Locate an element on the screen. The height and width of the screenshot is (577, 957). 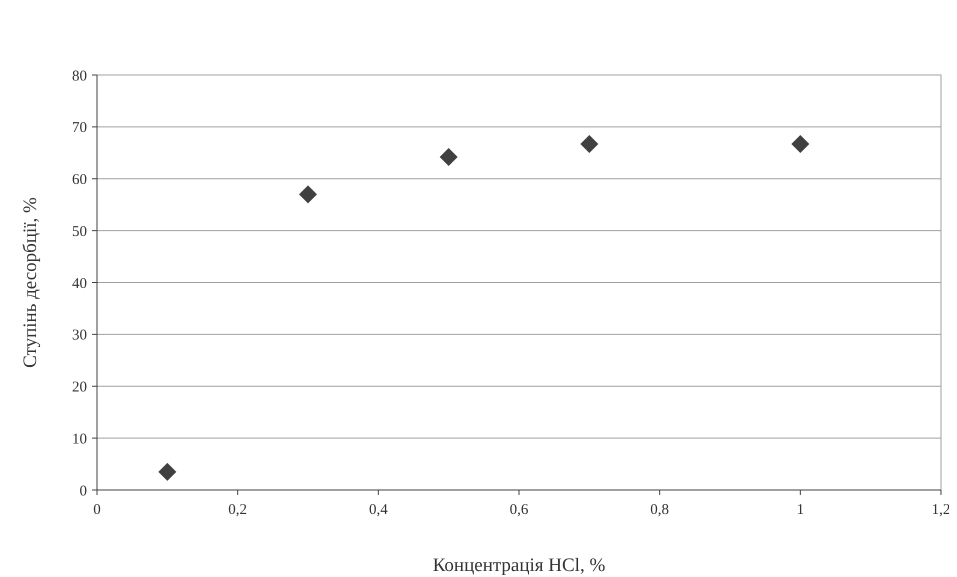
y-tick-label: 20 is located at coordinates (79, 388).